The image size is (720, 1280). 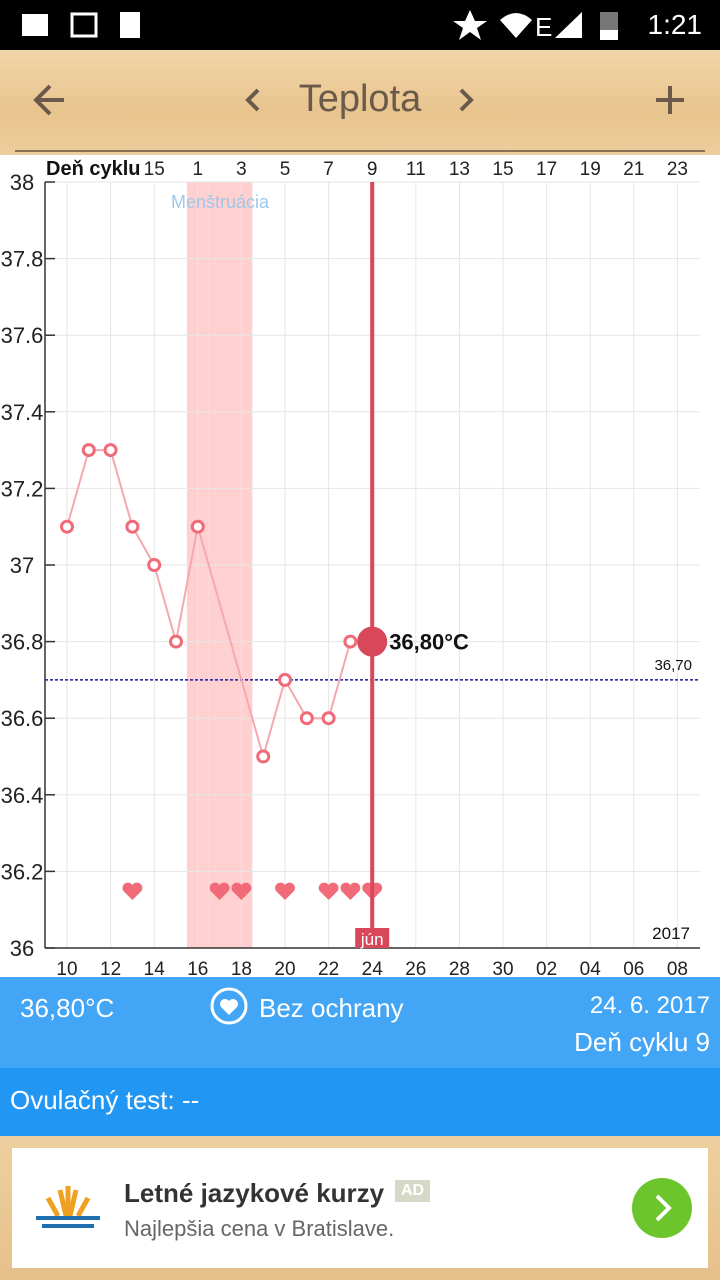 What do you see at coordinates (105, 1100) in the screenshot?
I see `ovulation-test: Ovulačný test: --` at bounding box center [105, 1100].